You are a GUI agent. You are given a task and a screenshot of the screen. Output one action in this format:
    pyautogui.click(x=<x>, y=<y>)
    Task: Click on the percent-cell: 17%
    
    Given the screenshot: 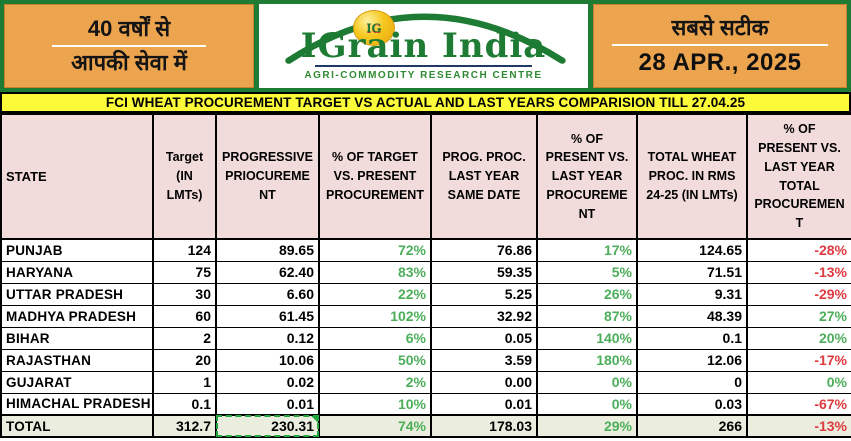 What is the action you would take?
    pyautogui.click(x=587, y=250)
    